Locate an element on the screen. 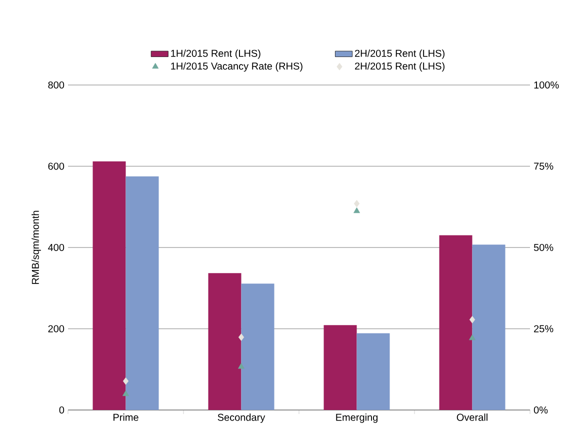 Image resolution: width=576 pixels, height=437 pixels. y-tick-label: 600 is located at coordinates (56, 166).